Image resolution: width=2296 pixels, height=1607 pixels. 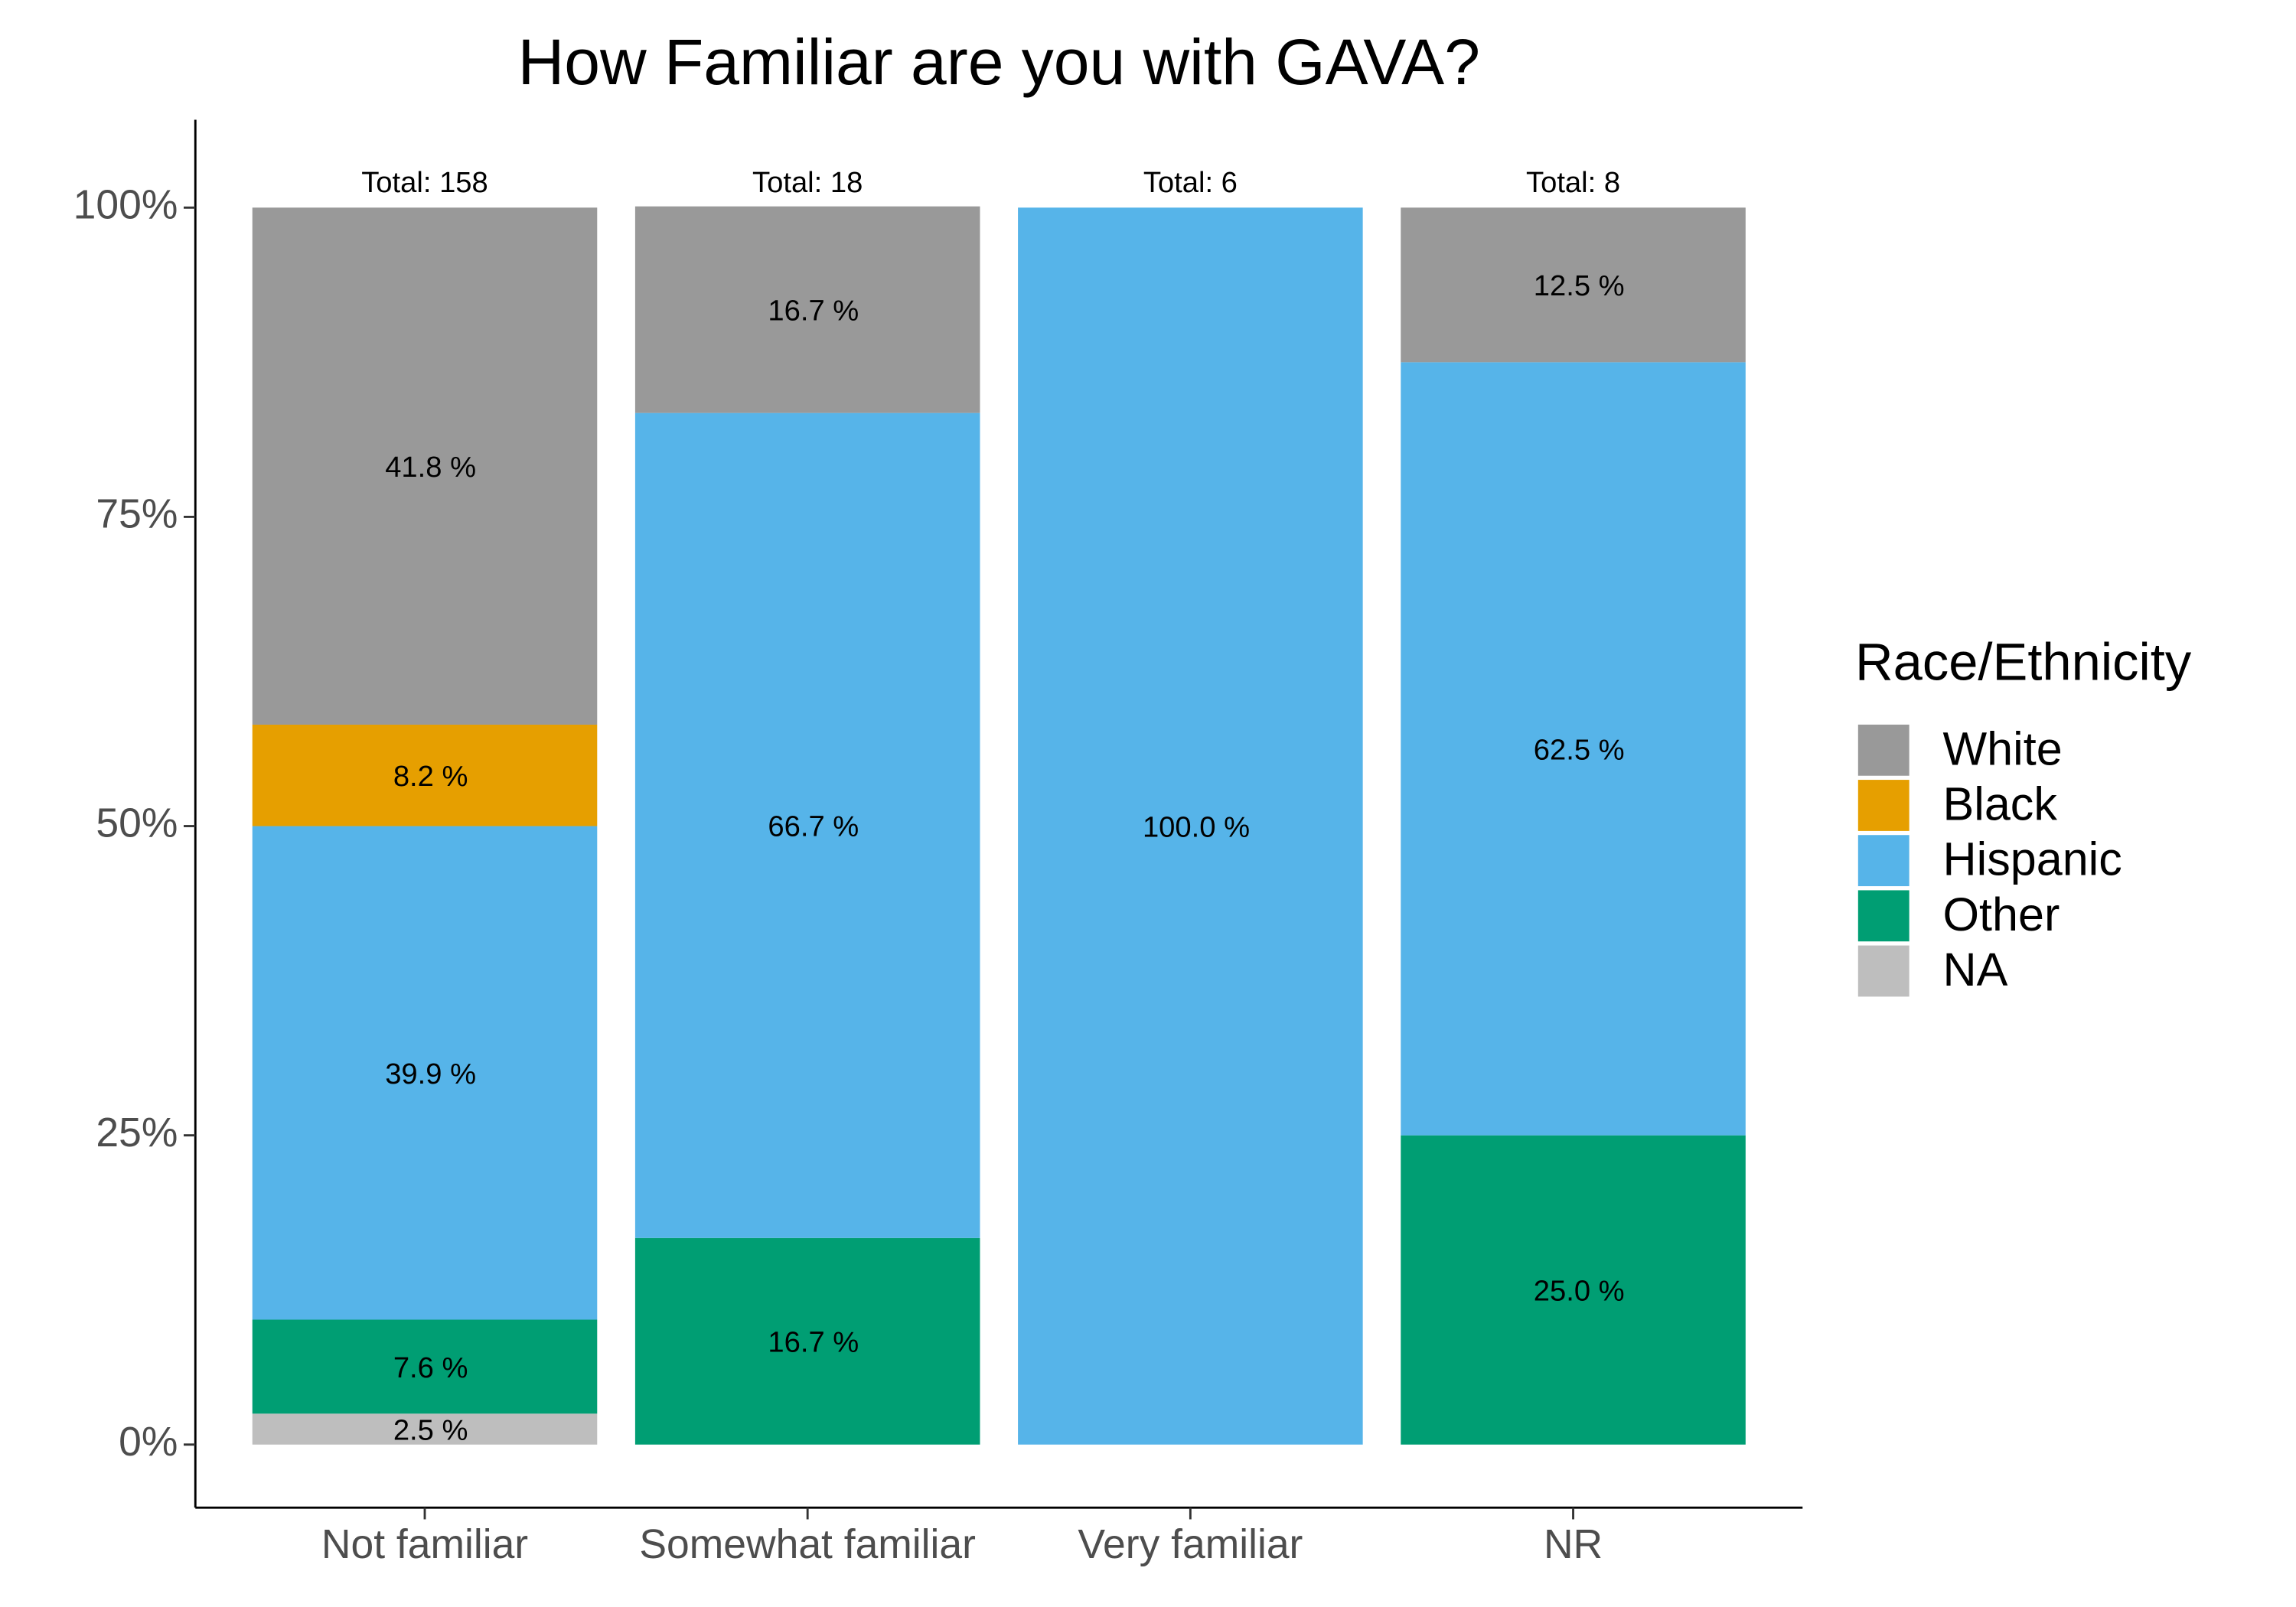 I want to click on total-label: Total: 158, so click(x=424, y=182).